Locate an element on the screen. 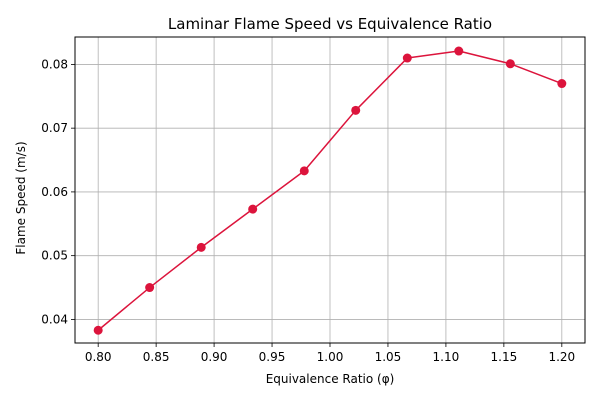  x-tick-label: 1.20 is located at coordinates (561, 357).